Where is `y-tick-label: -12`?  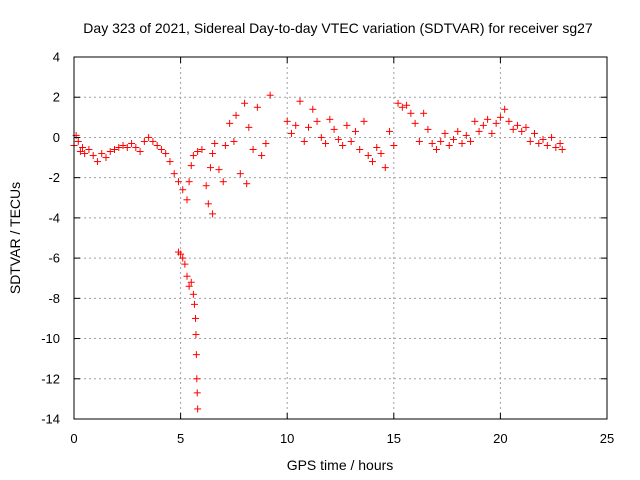 y-tick-label: -12 is located at coordinates (50, 378).